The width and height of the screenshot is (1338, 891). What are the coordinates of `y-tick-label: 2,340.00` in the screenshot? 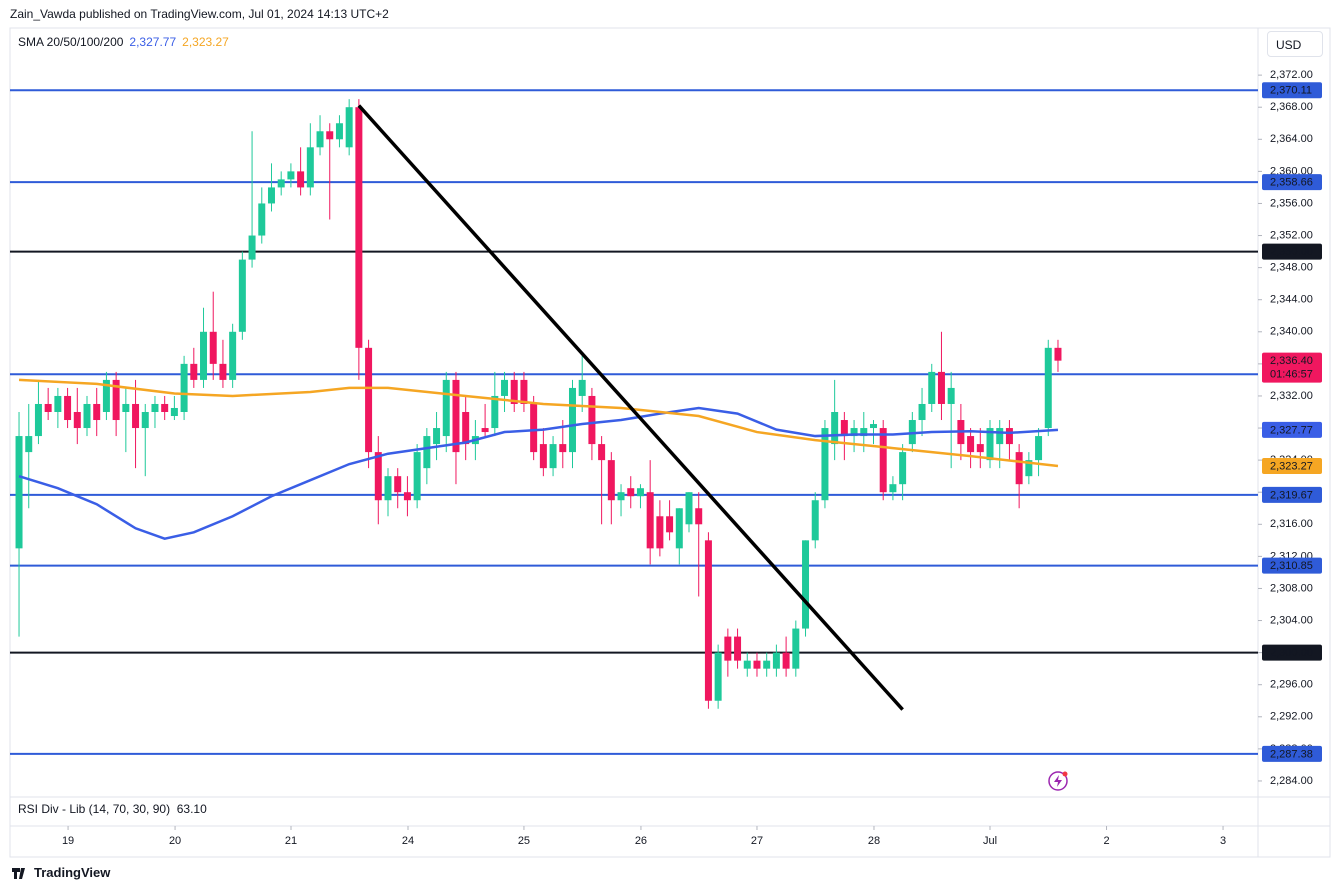 It's located at (1291, 332).